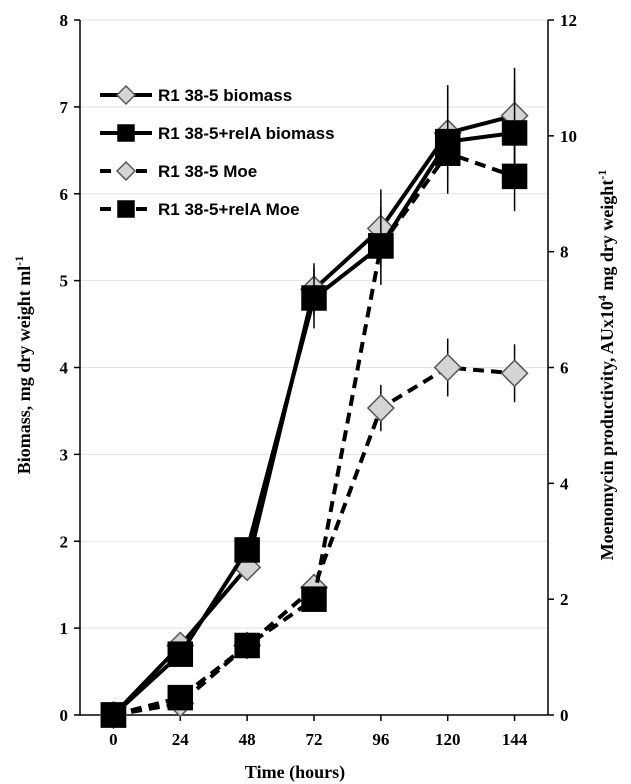  Describe the element at coordinates (295, 772) in the screenshot. I see `x-axis-title: Time (hours)` at that location.